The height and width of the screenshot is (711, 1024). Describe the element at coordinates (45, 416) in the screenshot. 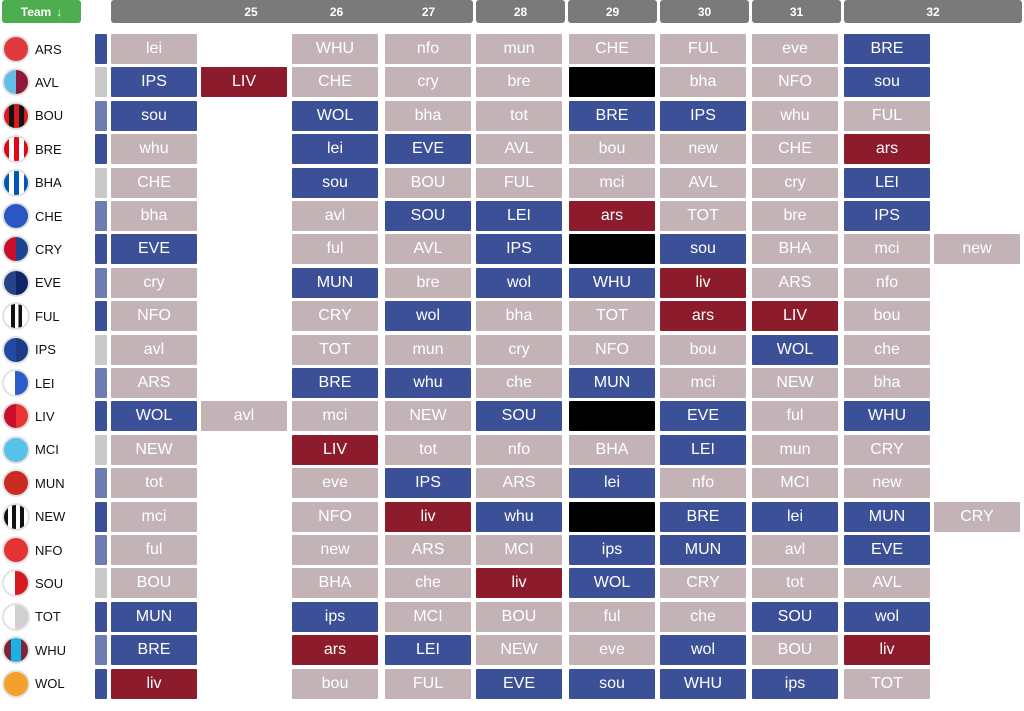

I see `team-row-liv: LIV` at that location.